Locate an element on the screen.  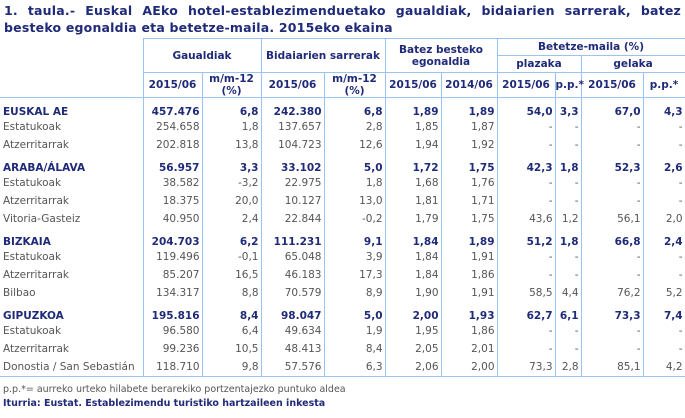
table-cell: 52,3 is located at coordinates (612, 164).